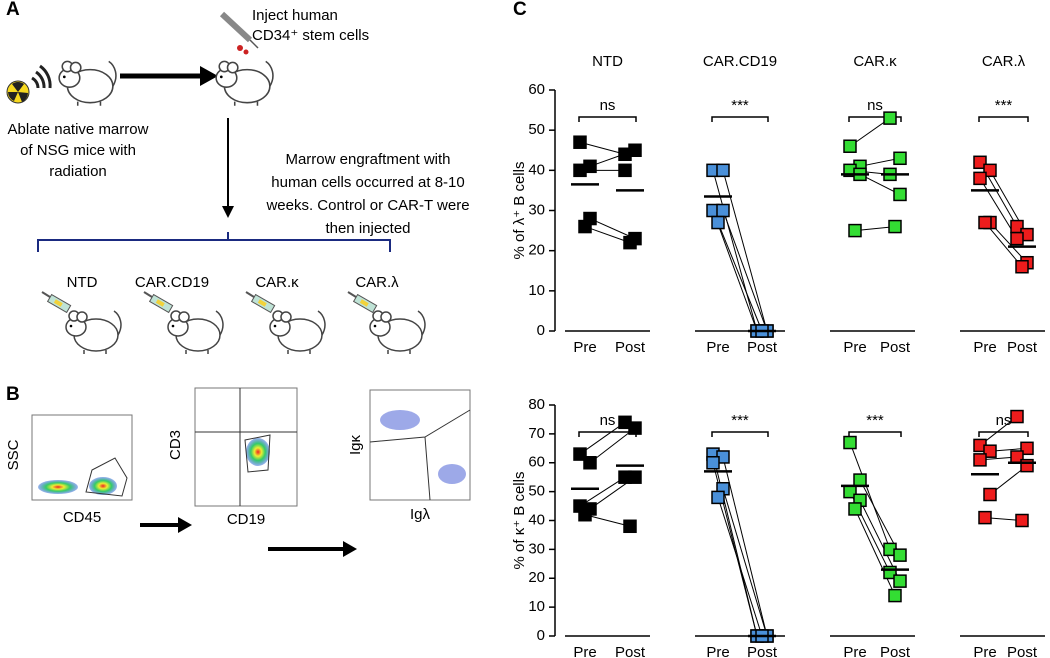 Image resolution: width=1050 pixels, height=658 pixels. Describe the element at coordinates (13, 454) in the screenshot. I see `flow-y-label: SSC` at that location.